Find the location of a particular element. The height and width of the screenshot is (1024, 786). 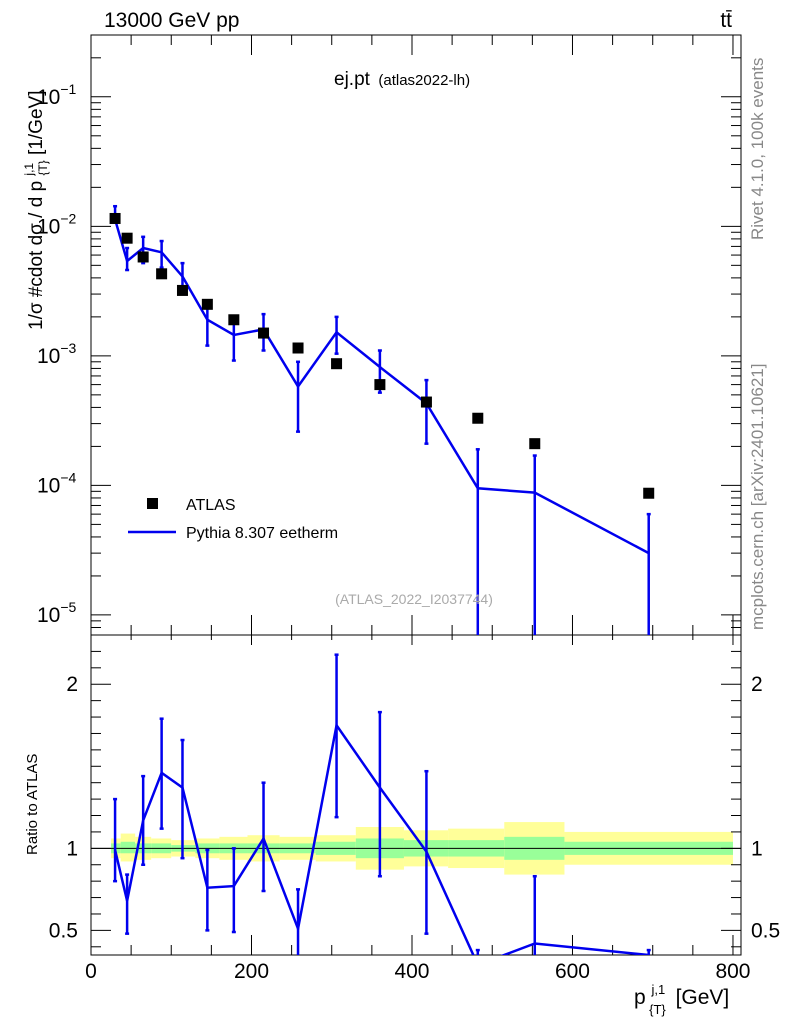

y-axis-label-sup: j,1 is located at coordinates (29, 170).